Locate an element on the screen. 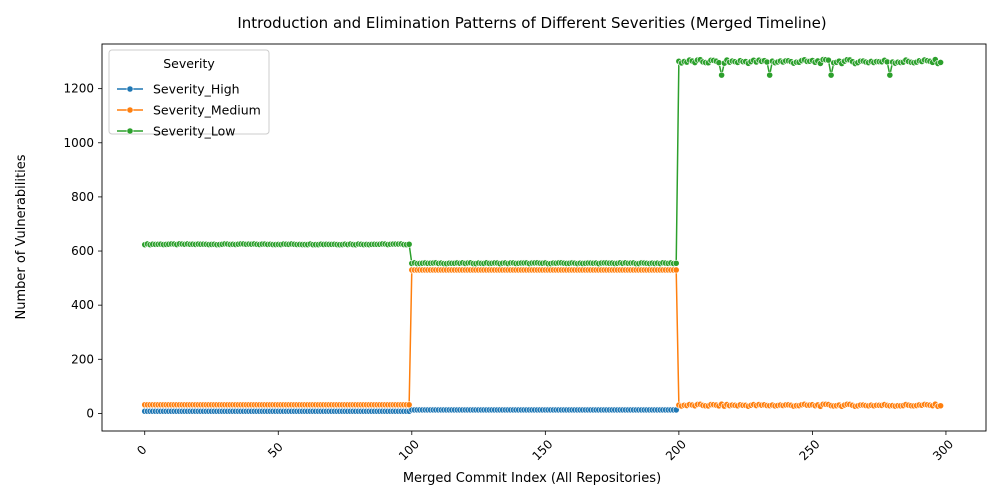 The width and height of the screenshot is (1000, 504). x-axis-label: Merged Commit Index (All Repositories) is located at coordinates (532, 478).